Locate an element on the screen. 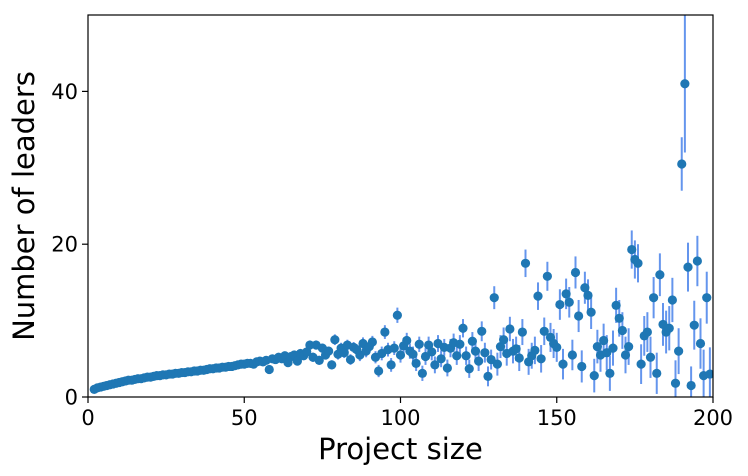 The image size is (748, 476). x-axis-title: Project size is located at coordinates (400, 449).